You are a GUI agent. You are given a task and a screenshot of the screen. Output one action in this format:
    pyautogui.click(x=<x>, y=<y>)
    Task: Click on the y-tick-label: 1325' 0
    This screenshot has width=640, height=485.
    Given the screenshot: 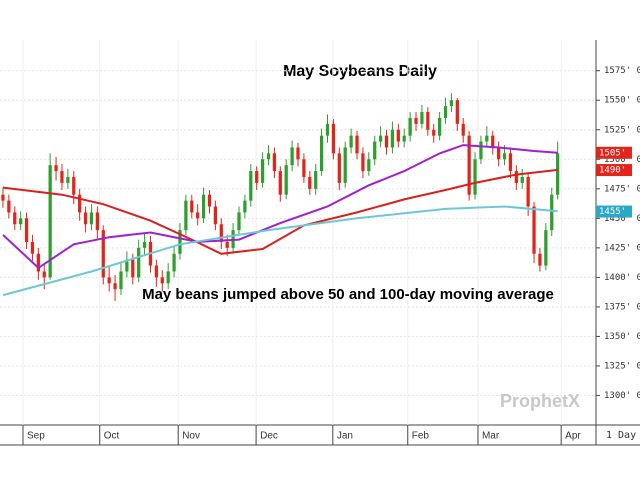 What is the action you would take?
    pyautogui.click(x=622, y=366)
    